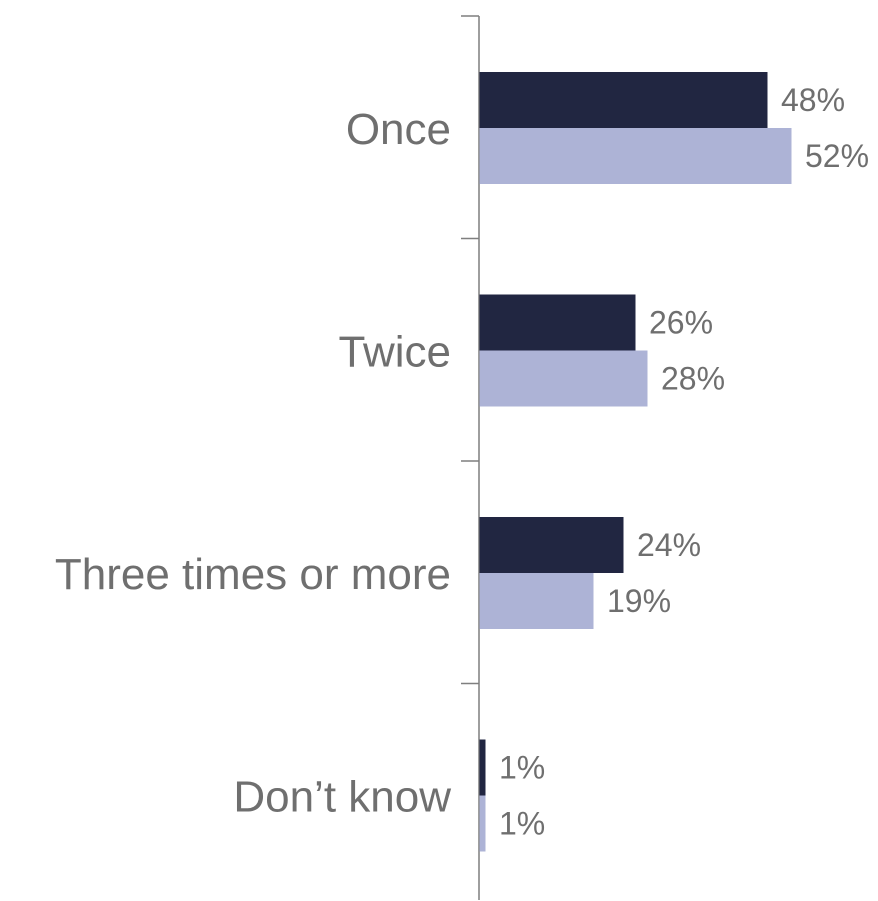 The height and width of the screenshot is (901, 878). What do you see at coordinates (253, 574) in the screenshot?
I see `category-label: Three times or more` at bounding box center [253, 574].